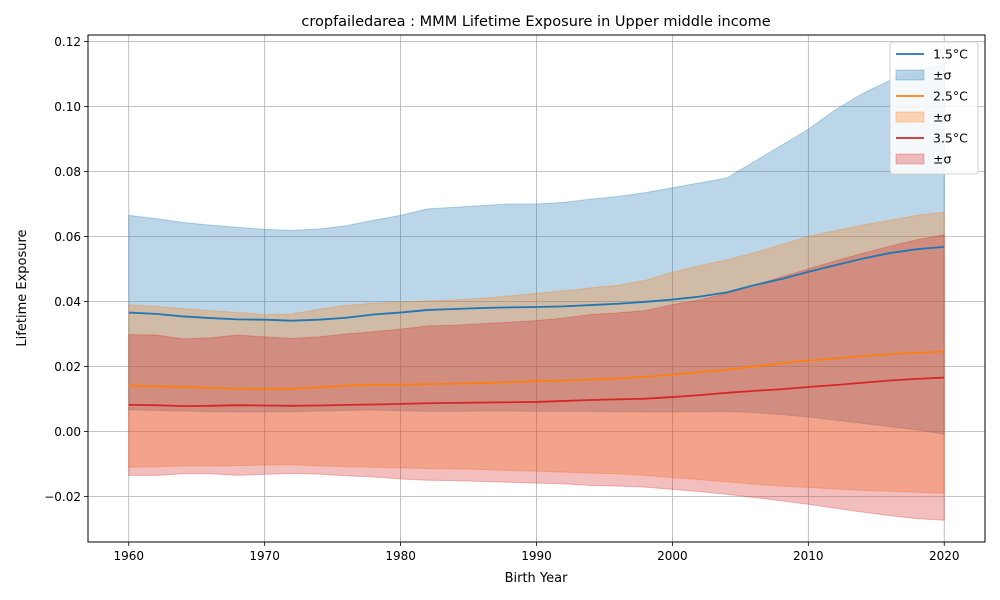 The width and height of the screenshot is (1000, 600). I want to click on y-tick-label: 0.04, so click(67, 302).